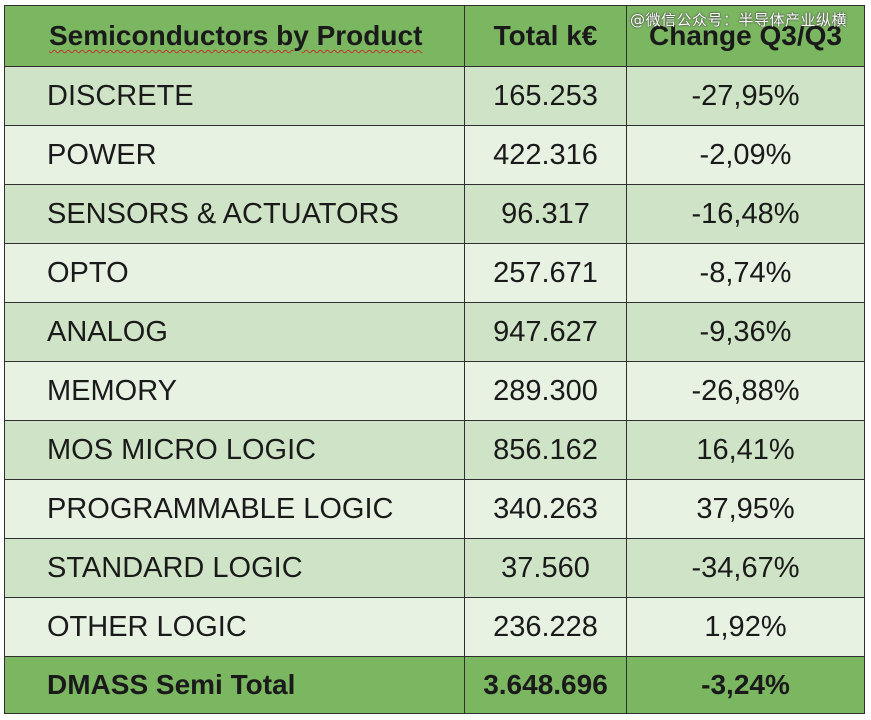 This screenshot has height=720, width=871. I want to click on product-cell: DISCRETE, so click(234, 96).